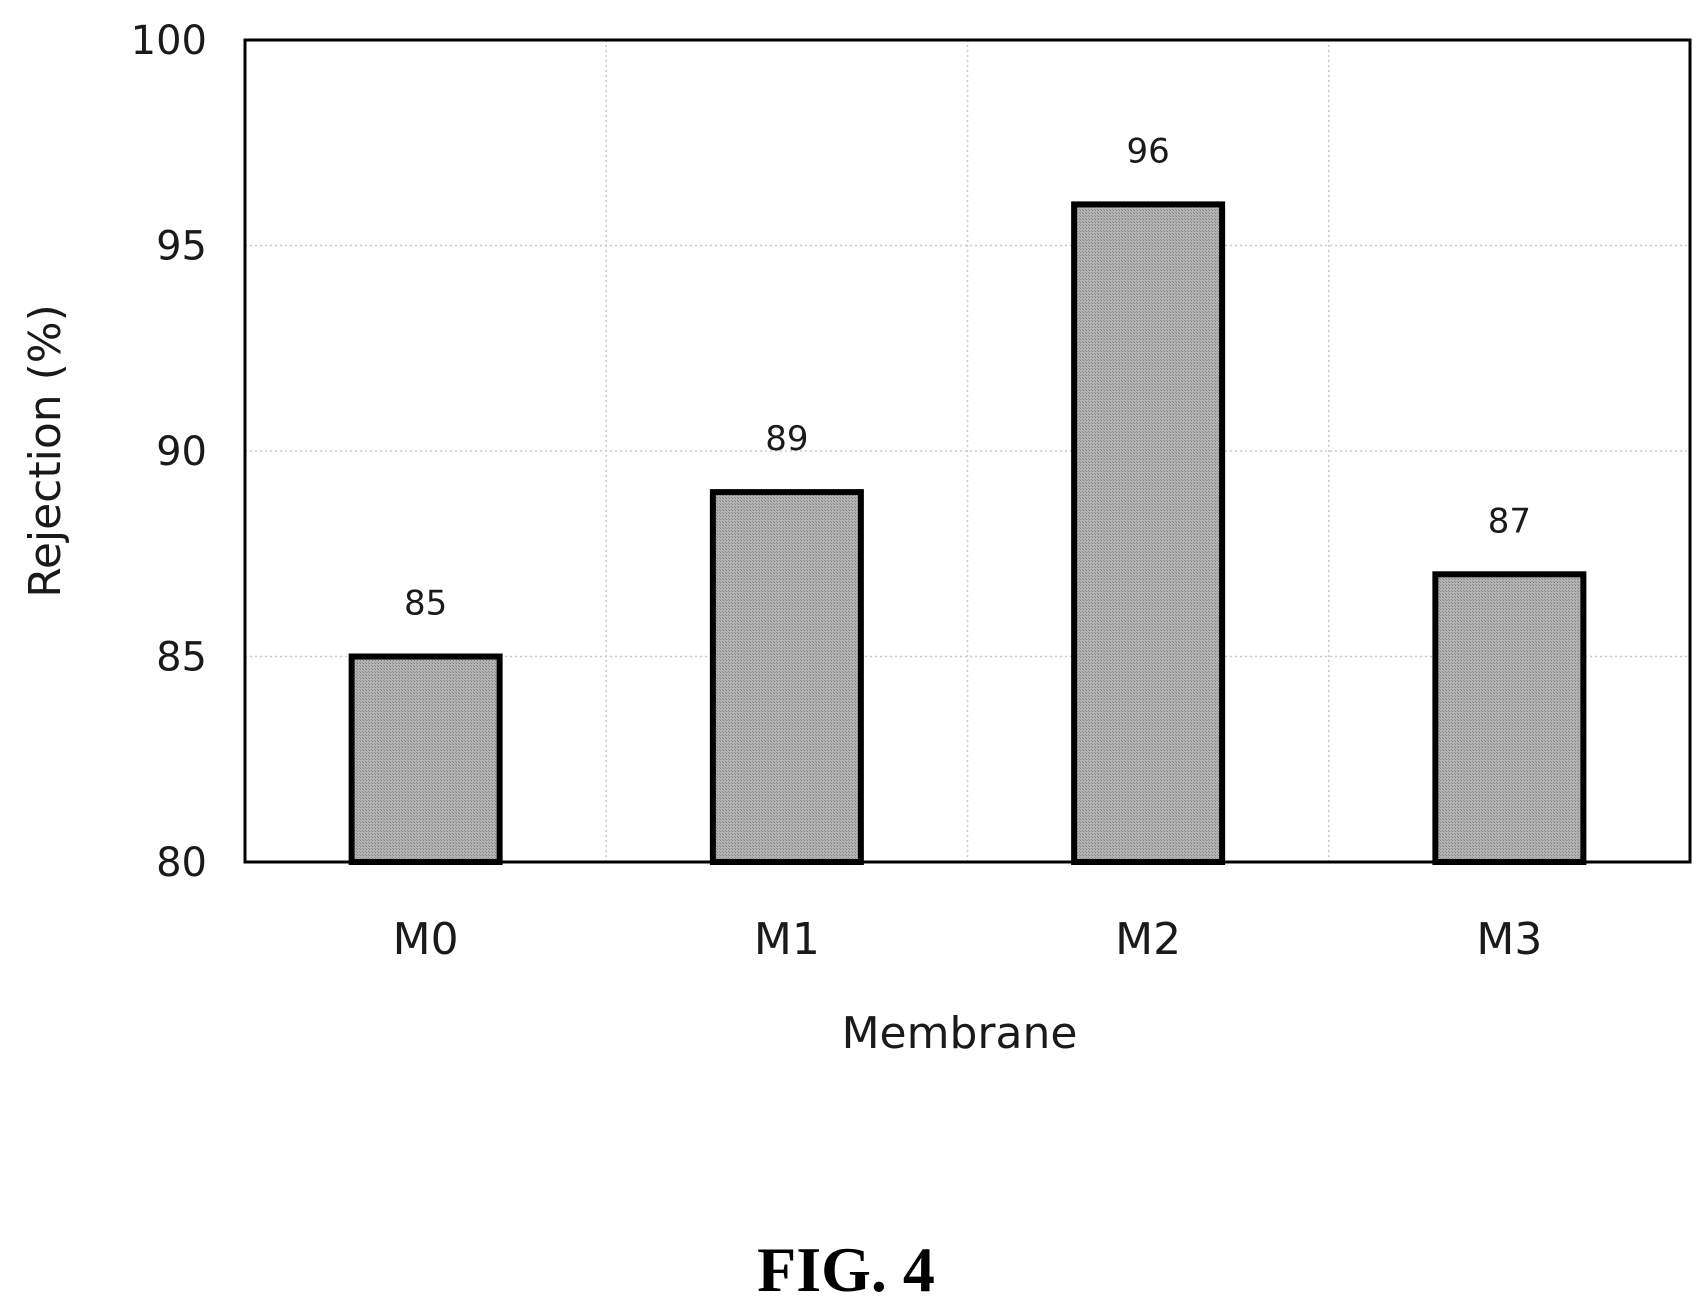 The width and height of the screenshot is (1705, 1309). I want to click on x-axis-ticks: M0 M1 M2 M3, so click(968, 939).